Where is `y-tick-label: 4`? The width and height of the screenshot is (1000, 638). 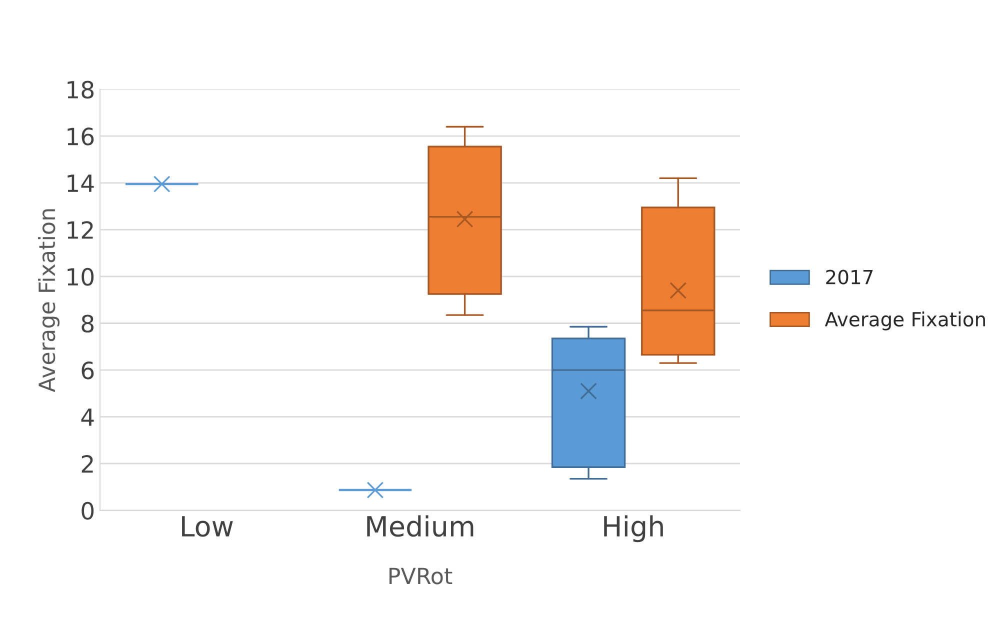
y-tick-label: 4 is located at coordinates (87, 417).